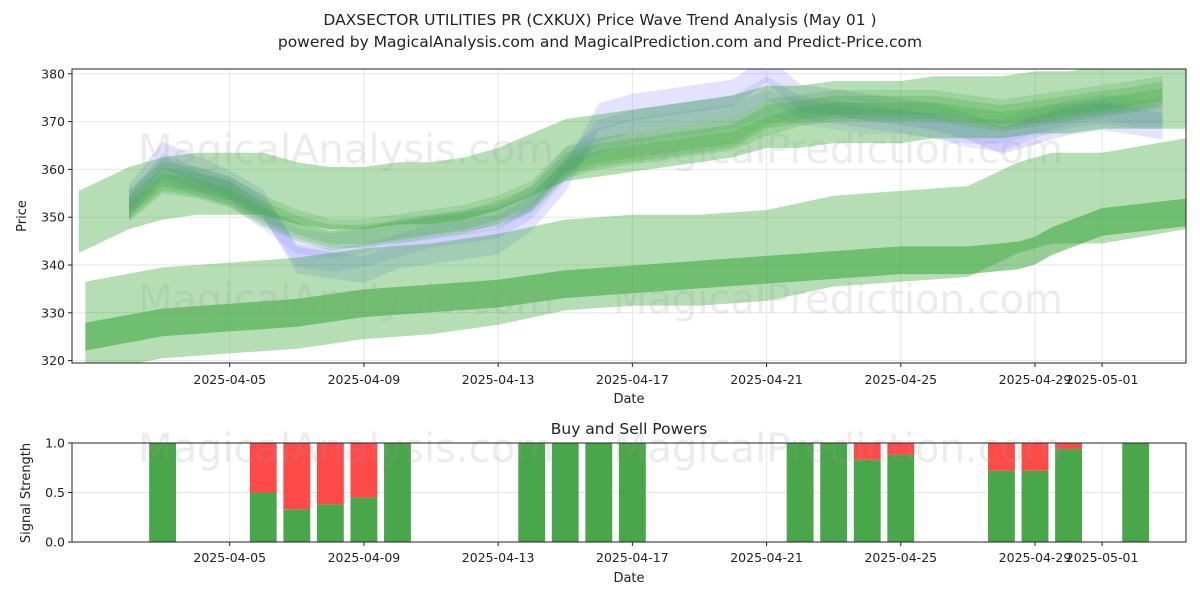  I want to click on signal-x-tick-label: 2025-04-17, so click(632, 557).